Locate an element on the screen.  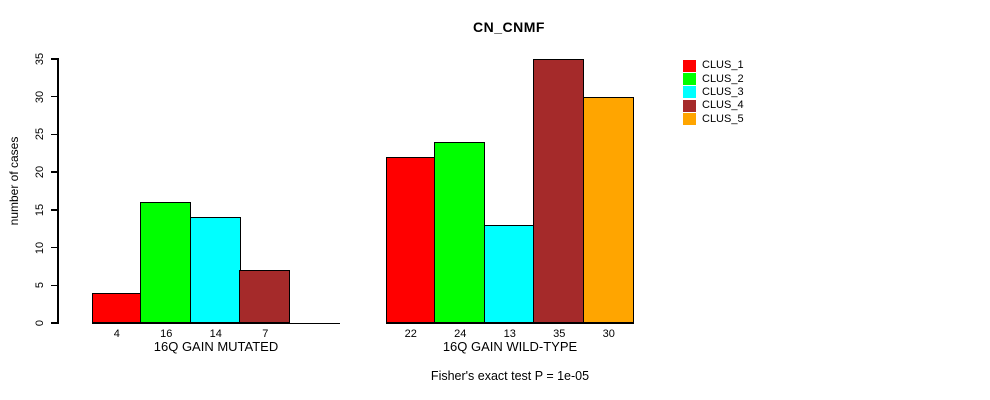
bar-value-label: 30 is located at coordinates (608, 334).